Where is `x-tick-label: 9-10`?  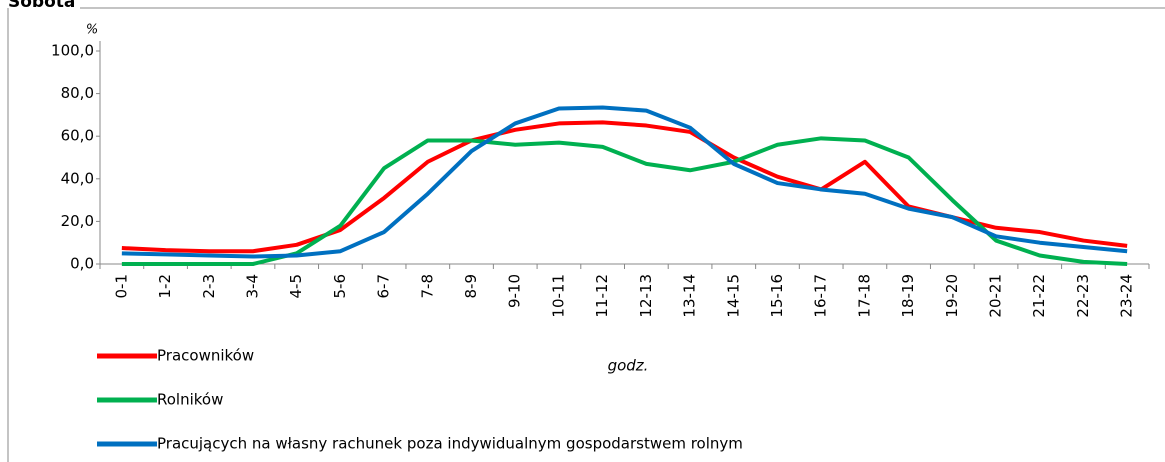
x-tick-label: 9-10 is located at coordinates (515, 291).